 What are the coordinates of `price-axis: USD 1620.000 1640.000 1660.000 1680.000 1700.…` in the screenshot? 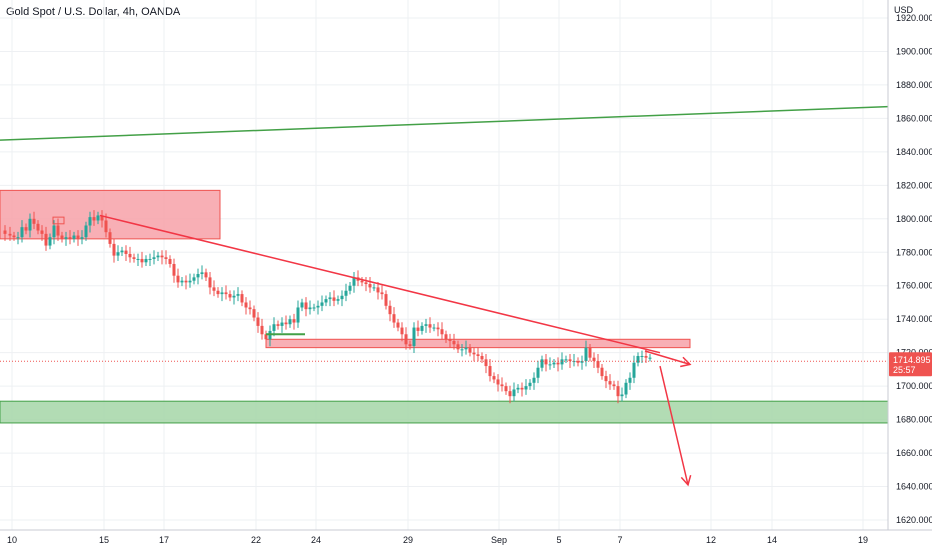 It's located at (909, 265).